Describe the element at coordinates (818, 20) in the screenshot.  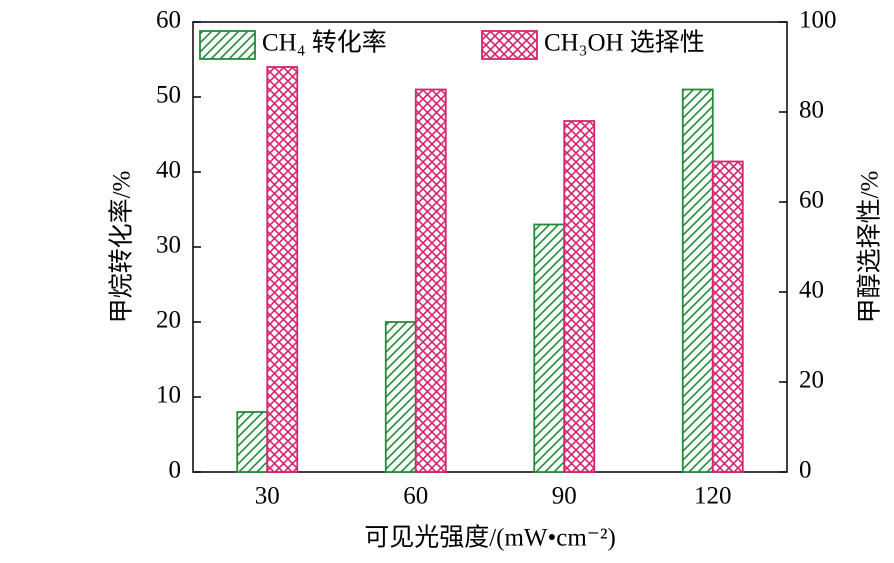
I see `y2-tick-label: 100` at that location.